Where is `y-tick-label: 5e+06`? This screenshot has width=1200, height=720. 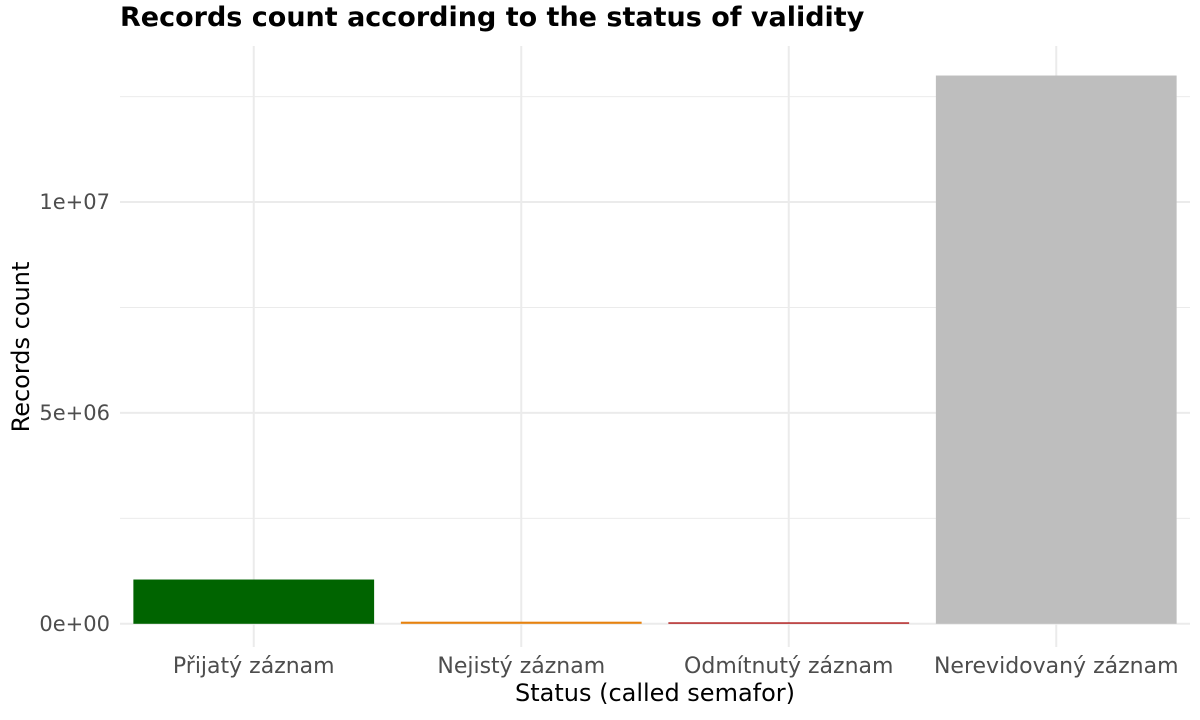 y-tick-label: 5e+06 is located at coordinates (74, 413).